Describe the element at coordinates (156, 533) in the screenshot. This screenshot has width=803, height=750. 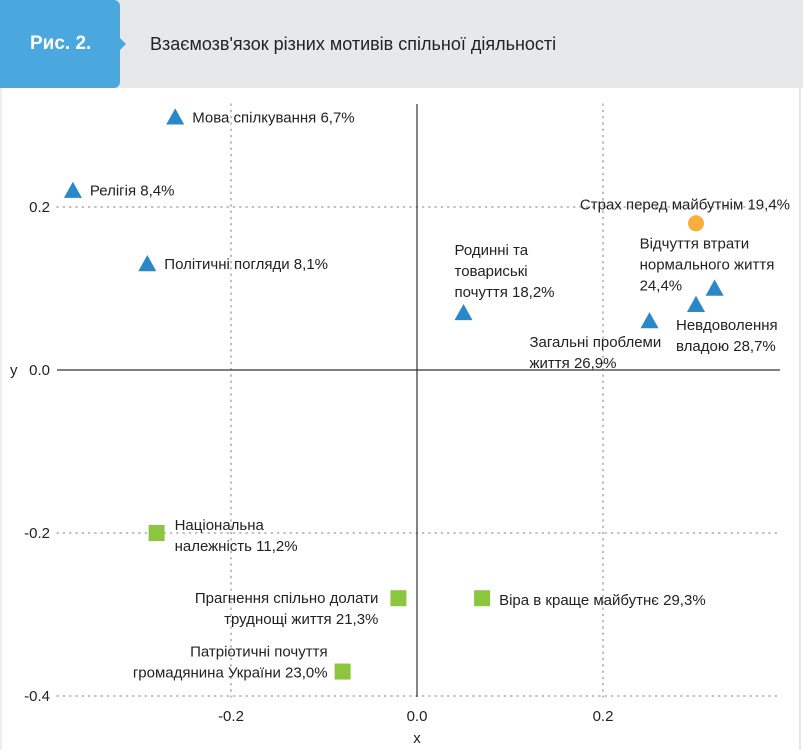
I see `square-marker-natsionalna` at that location.